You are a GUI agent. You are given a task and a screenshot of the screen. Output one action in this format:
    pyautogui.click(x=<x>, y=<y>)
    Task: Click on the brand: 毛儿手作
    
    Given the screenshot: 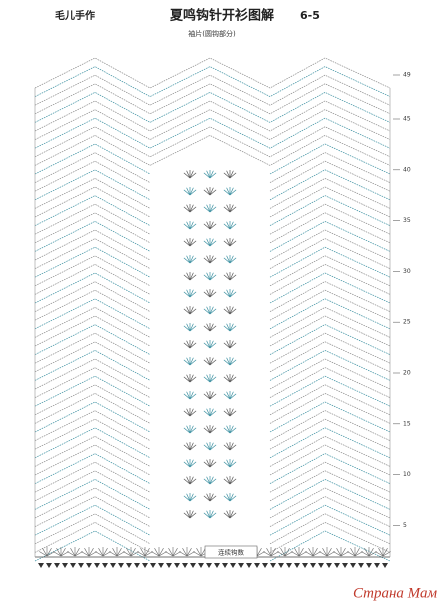 What is the action you would take?
    pyautogui.click(x=75, y=15)
    